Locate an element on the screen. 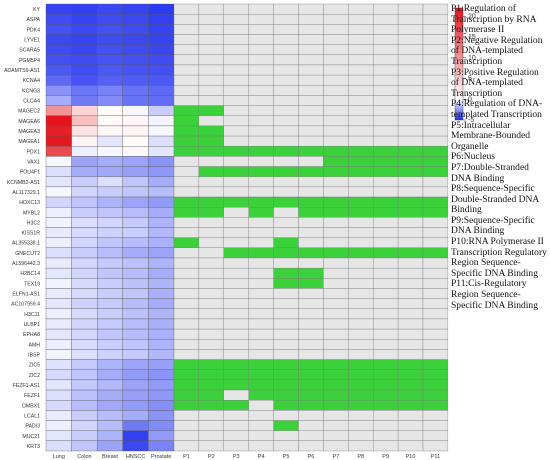 Image resolution: width=550 pixels, height=460 pixels. gene-label: MAGEA1 is located at coordinates (29, 142).